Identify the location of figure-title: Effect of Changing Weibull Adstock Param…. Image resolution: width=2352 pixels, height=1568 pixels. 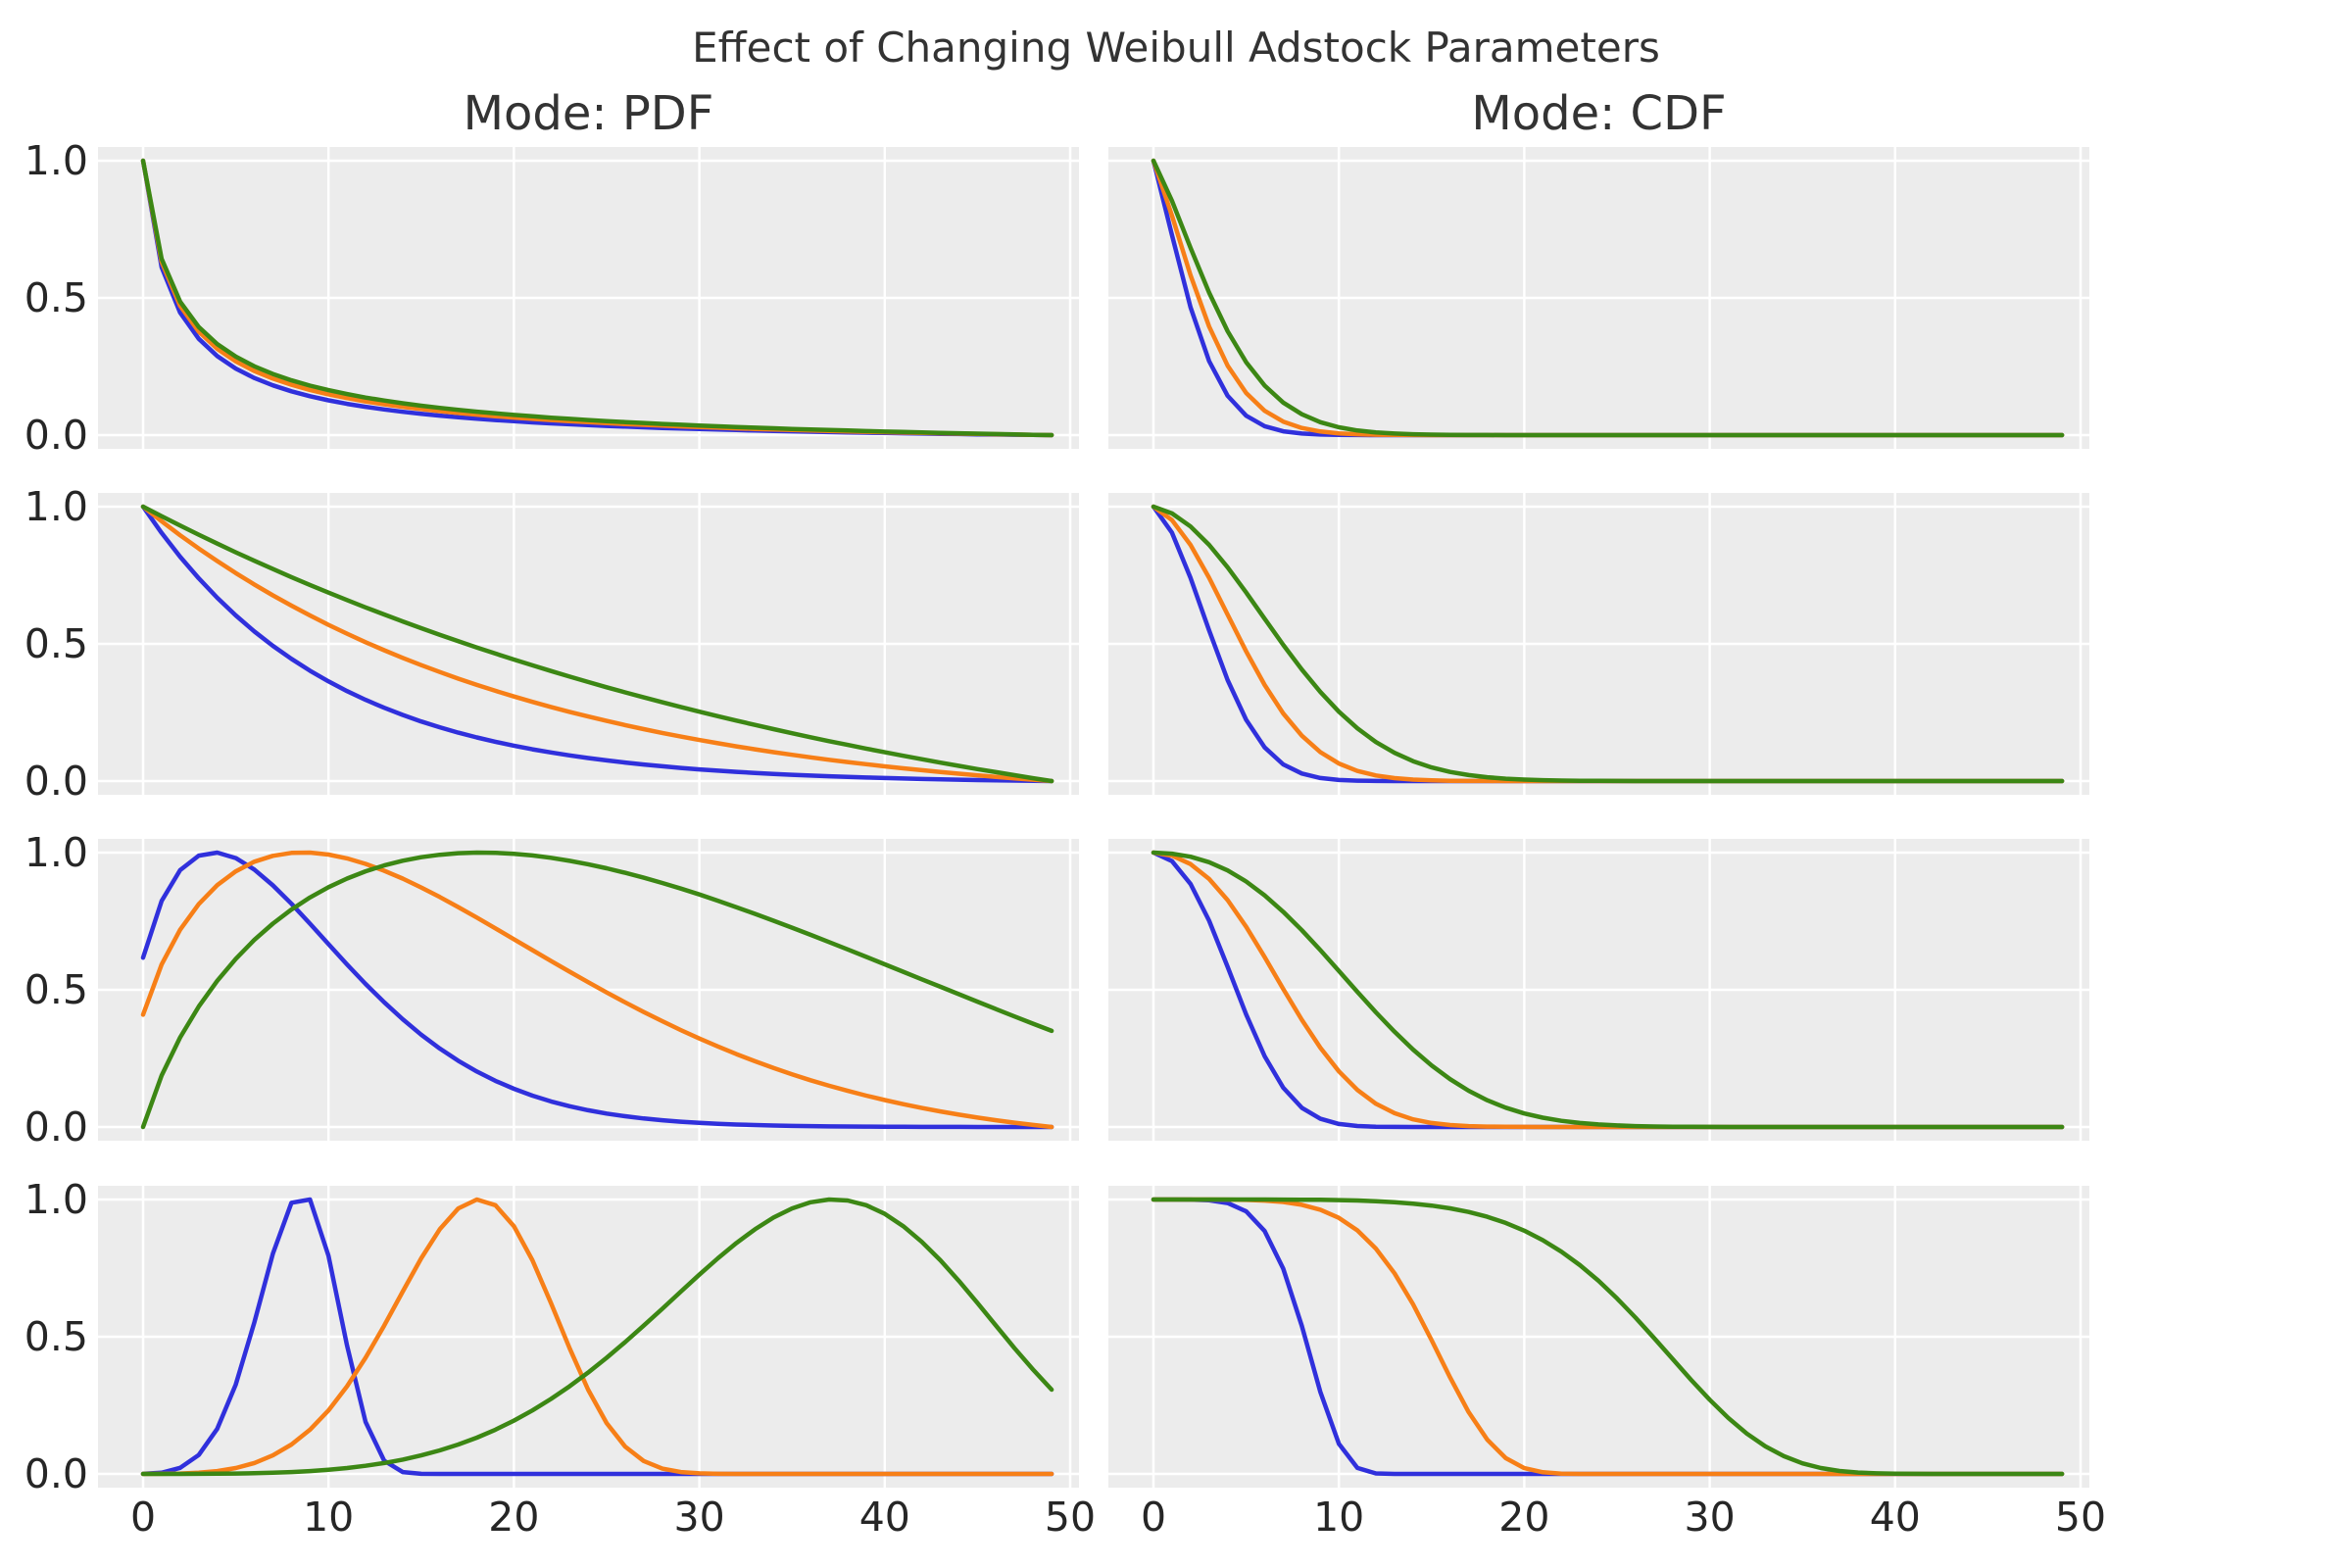
(1176, 48).